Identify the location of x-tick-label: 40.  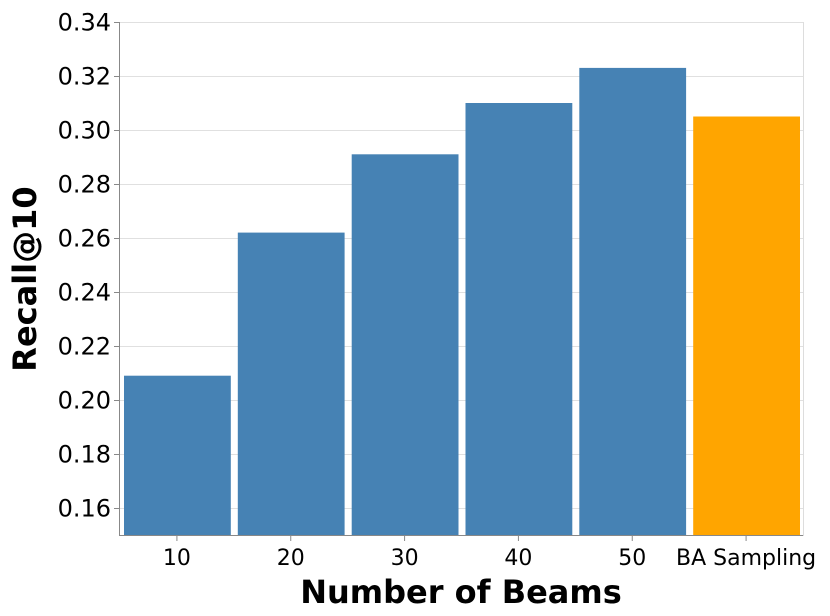
(518, 558).